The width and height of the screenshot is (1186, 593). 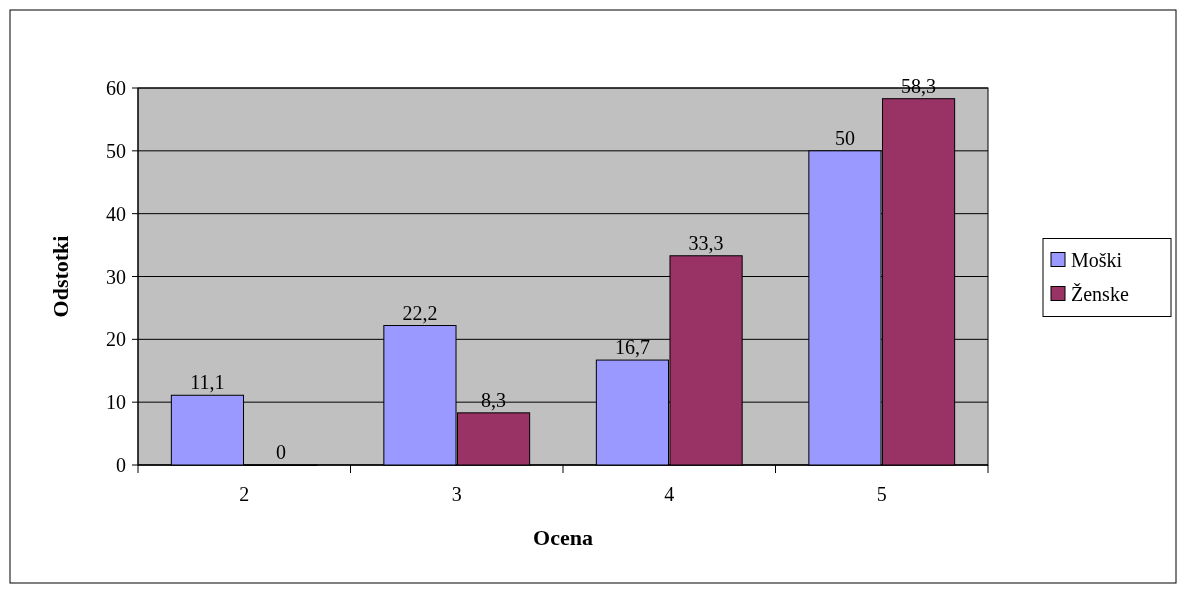 I want to click on data-label: 22,2, so click(x=420, y=312).